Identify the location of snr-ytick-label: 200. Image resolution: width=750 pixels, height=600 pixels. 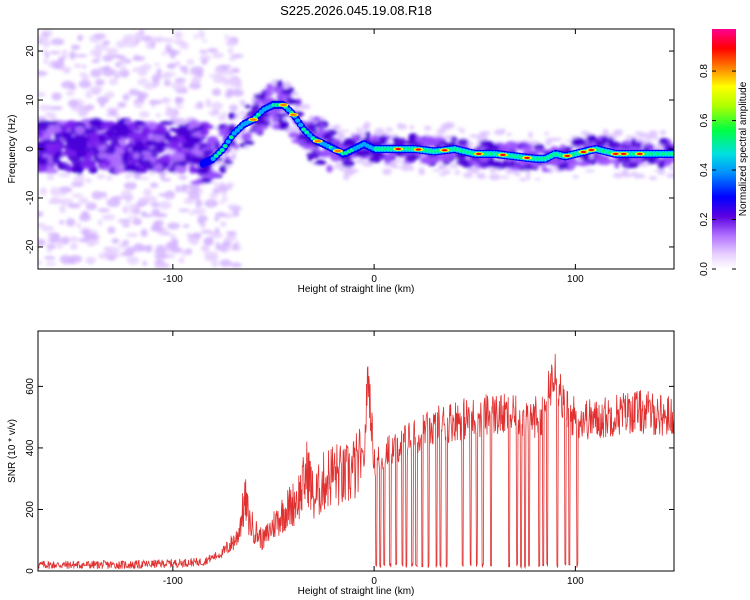
(30, 509).